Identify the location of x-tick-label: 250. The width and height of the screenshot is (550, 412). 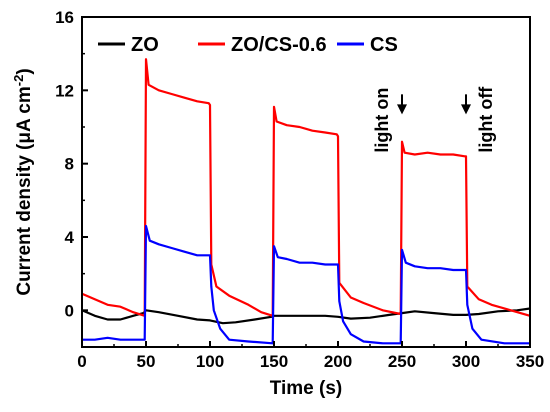
(402, 361).